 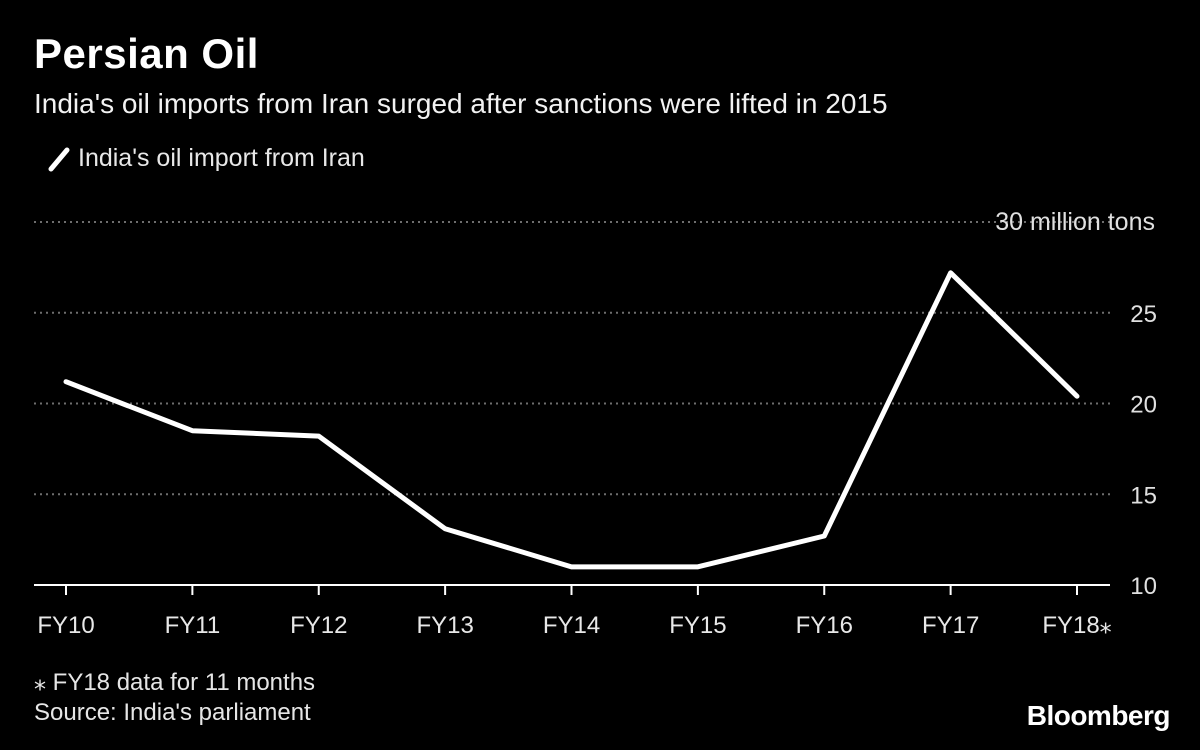 What do you see at coordinates (1098, 715) in the screenshot?
I see `bloomberg-logo: Bloomberg` at bounding box center [1098, 715].